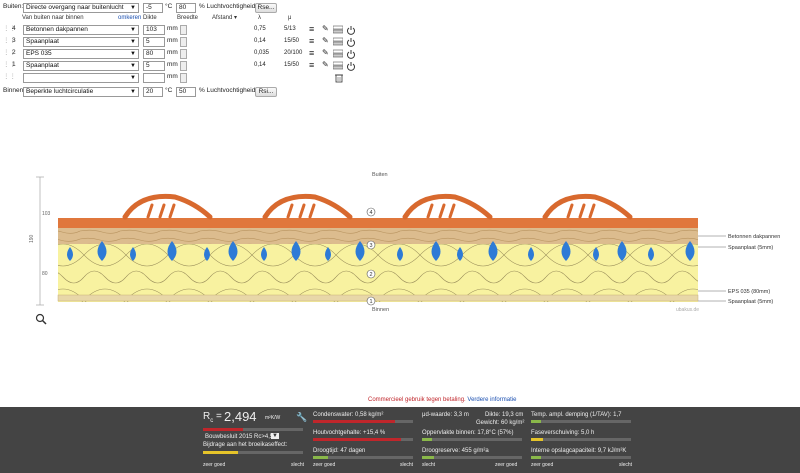 The image size is (800, 473). Describe the element at coordinates (81, 54) in the screenshot. I see `layer-material-select: EPS 035 ▼` at that location.